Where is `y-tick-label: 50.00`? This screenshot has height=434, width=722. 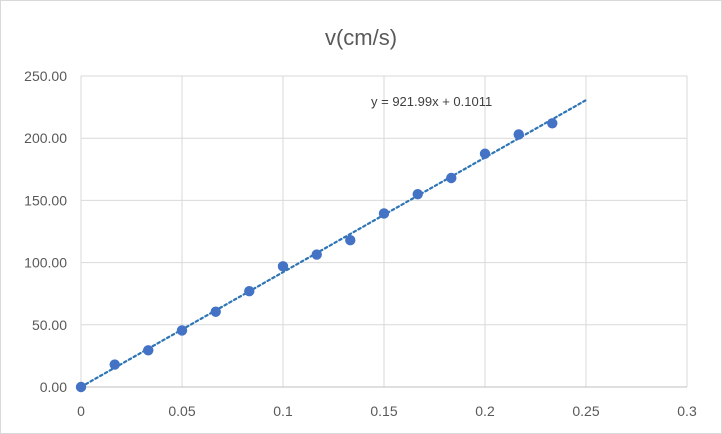
y-tick-label: 50.00 is located at coordinates (49, 325).